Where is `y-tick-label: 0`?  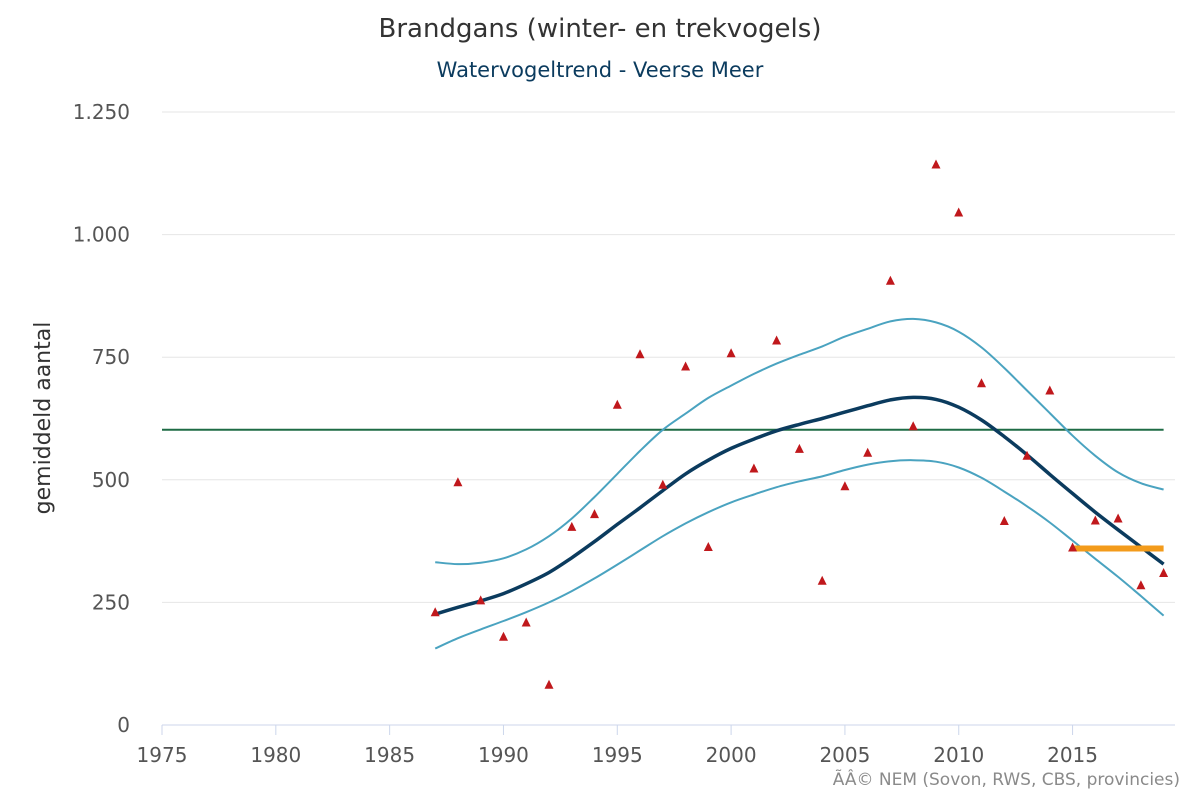
y-tick-label: 0 is located at coordinates (123, 725).